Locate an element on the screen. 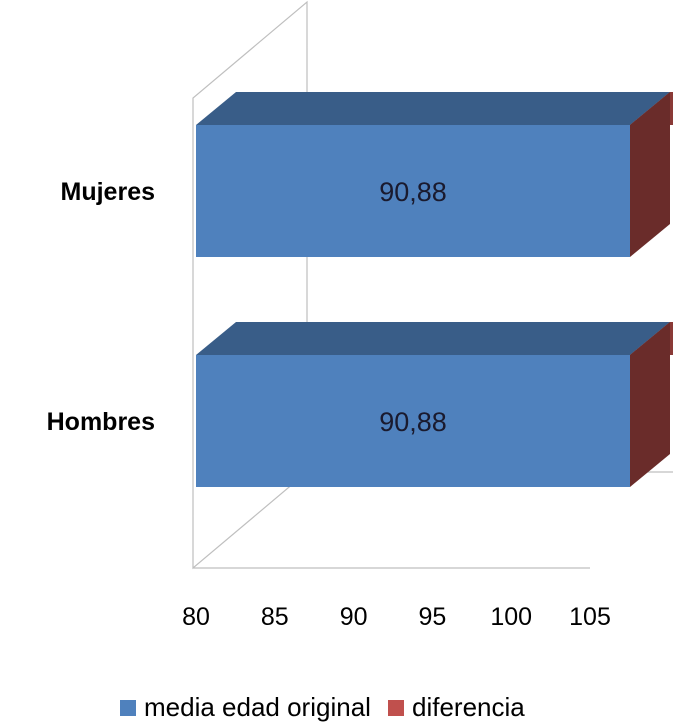  bar-side-diferencia-hombres is located at coordinates (650, 404).